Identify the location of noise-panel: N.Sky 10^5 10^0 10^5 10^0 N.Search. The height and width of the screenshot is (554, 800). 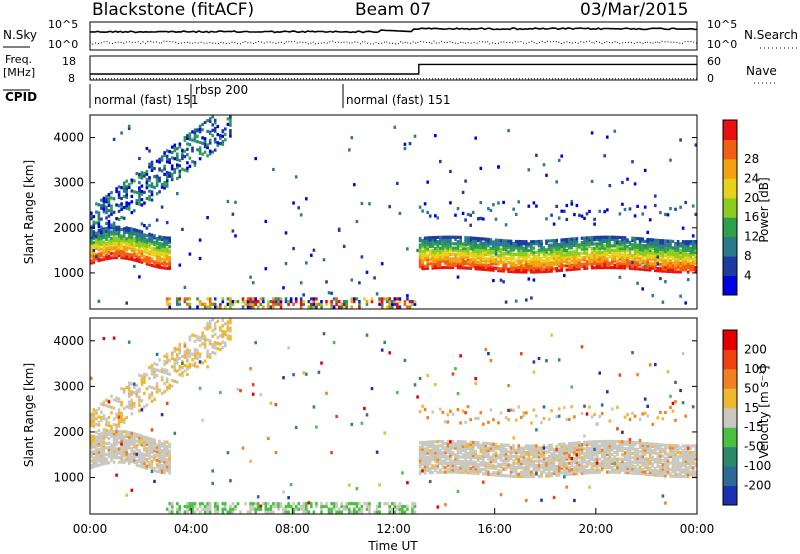
(400, 34).